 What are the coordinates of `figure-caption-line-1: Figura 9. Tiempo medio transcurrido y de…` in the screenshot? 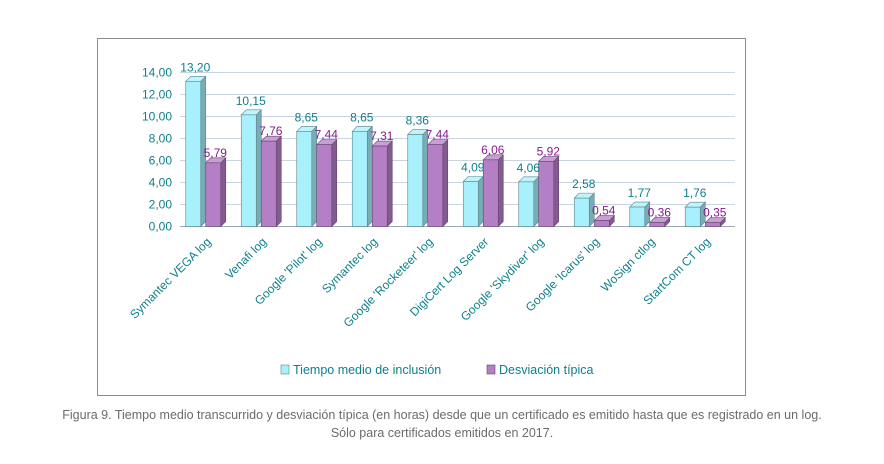 It's located at (442, 415).